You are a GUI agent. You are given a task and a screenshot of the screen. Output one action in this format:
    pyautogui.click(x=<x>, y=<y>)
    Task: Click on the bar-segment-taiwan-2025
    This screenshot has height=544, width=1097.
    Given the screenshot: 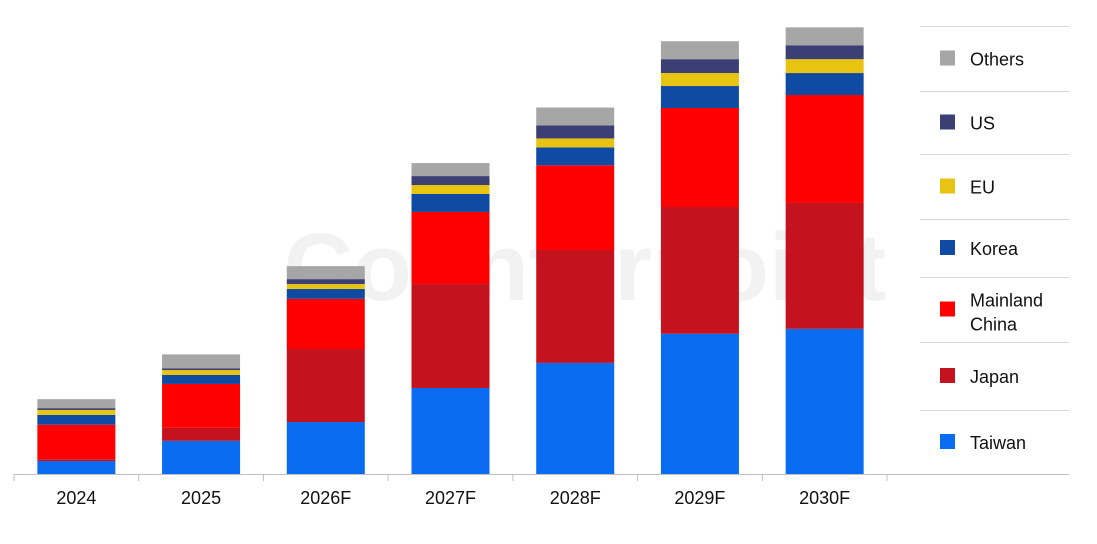 What is the action you would take?
    pyautogui.click(x=201, y=457)
    